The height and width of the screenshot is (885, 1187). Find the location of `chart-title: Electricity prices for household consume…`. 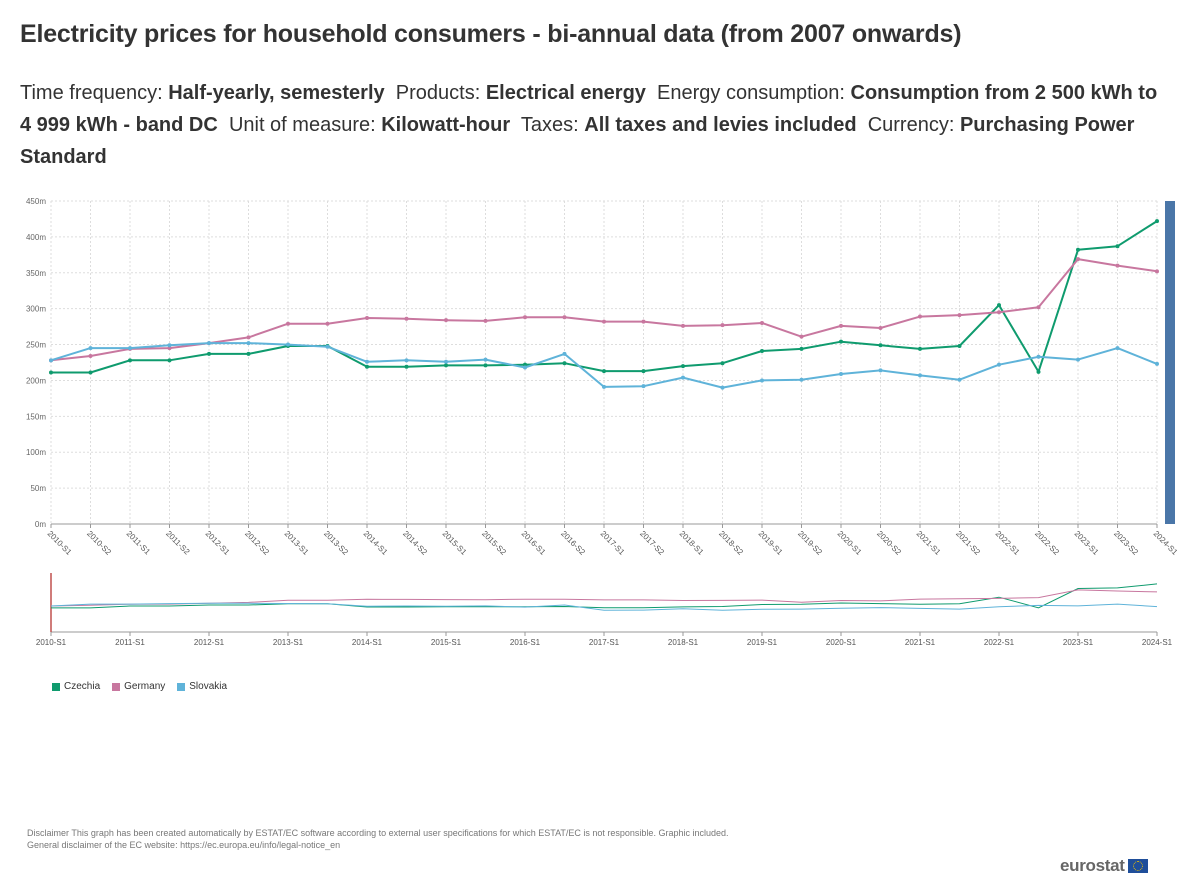

chart-title: Electricity prices for household consume… is located at coordinates (491, 34).